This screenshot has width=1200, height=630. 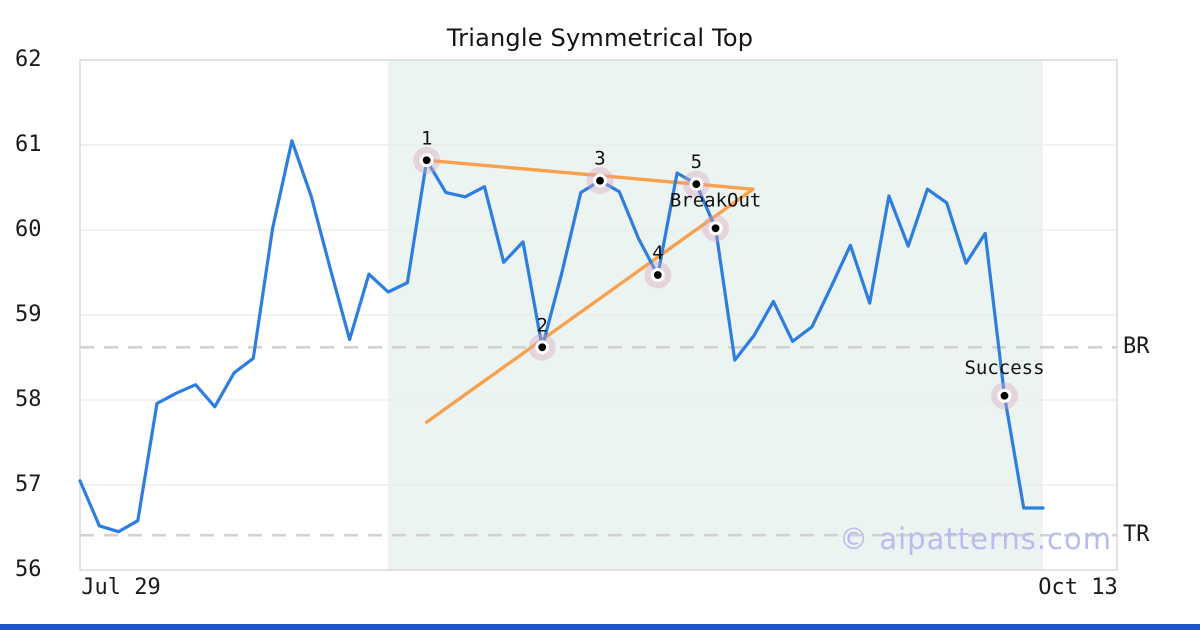 I want to click on y-tick-label: 60, so click(x=28, y=229).